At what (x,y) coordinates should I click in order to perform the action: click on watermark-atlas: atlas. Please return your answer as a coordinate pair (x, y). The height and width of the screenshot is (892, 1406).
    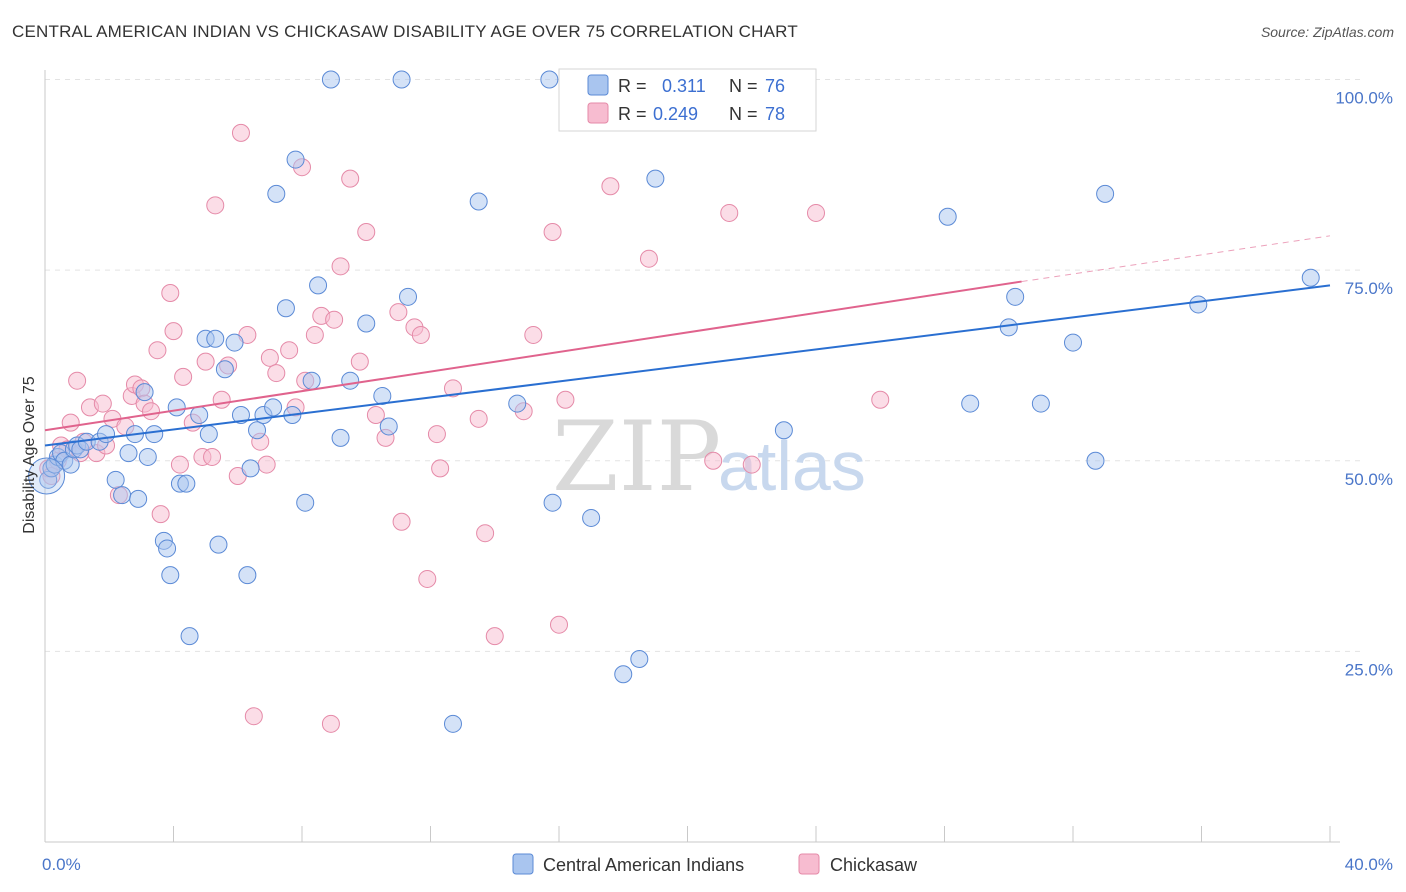
    Looking at the image, I should click on (792, 466).